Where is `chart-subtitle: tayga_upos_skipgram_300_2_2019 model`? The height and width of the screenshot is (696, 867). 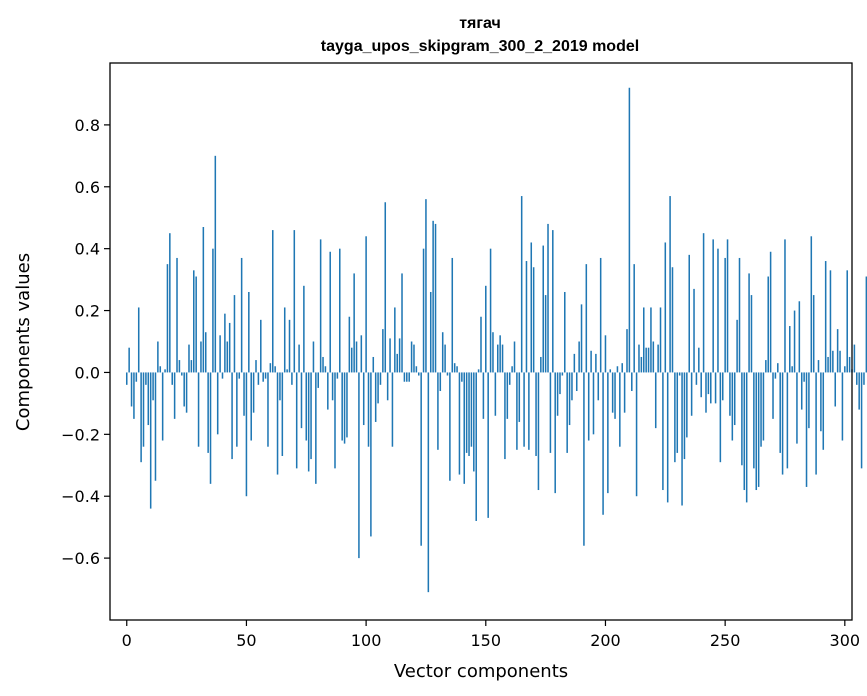 chart-subtitle: tayga_upos_skipgram_300_2_2019 model is located at coordinates (480, 46).